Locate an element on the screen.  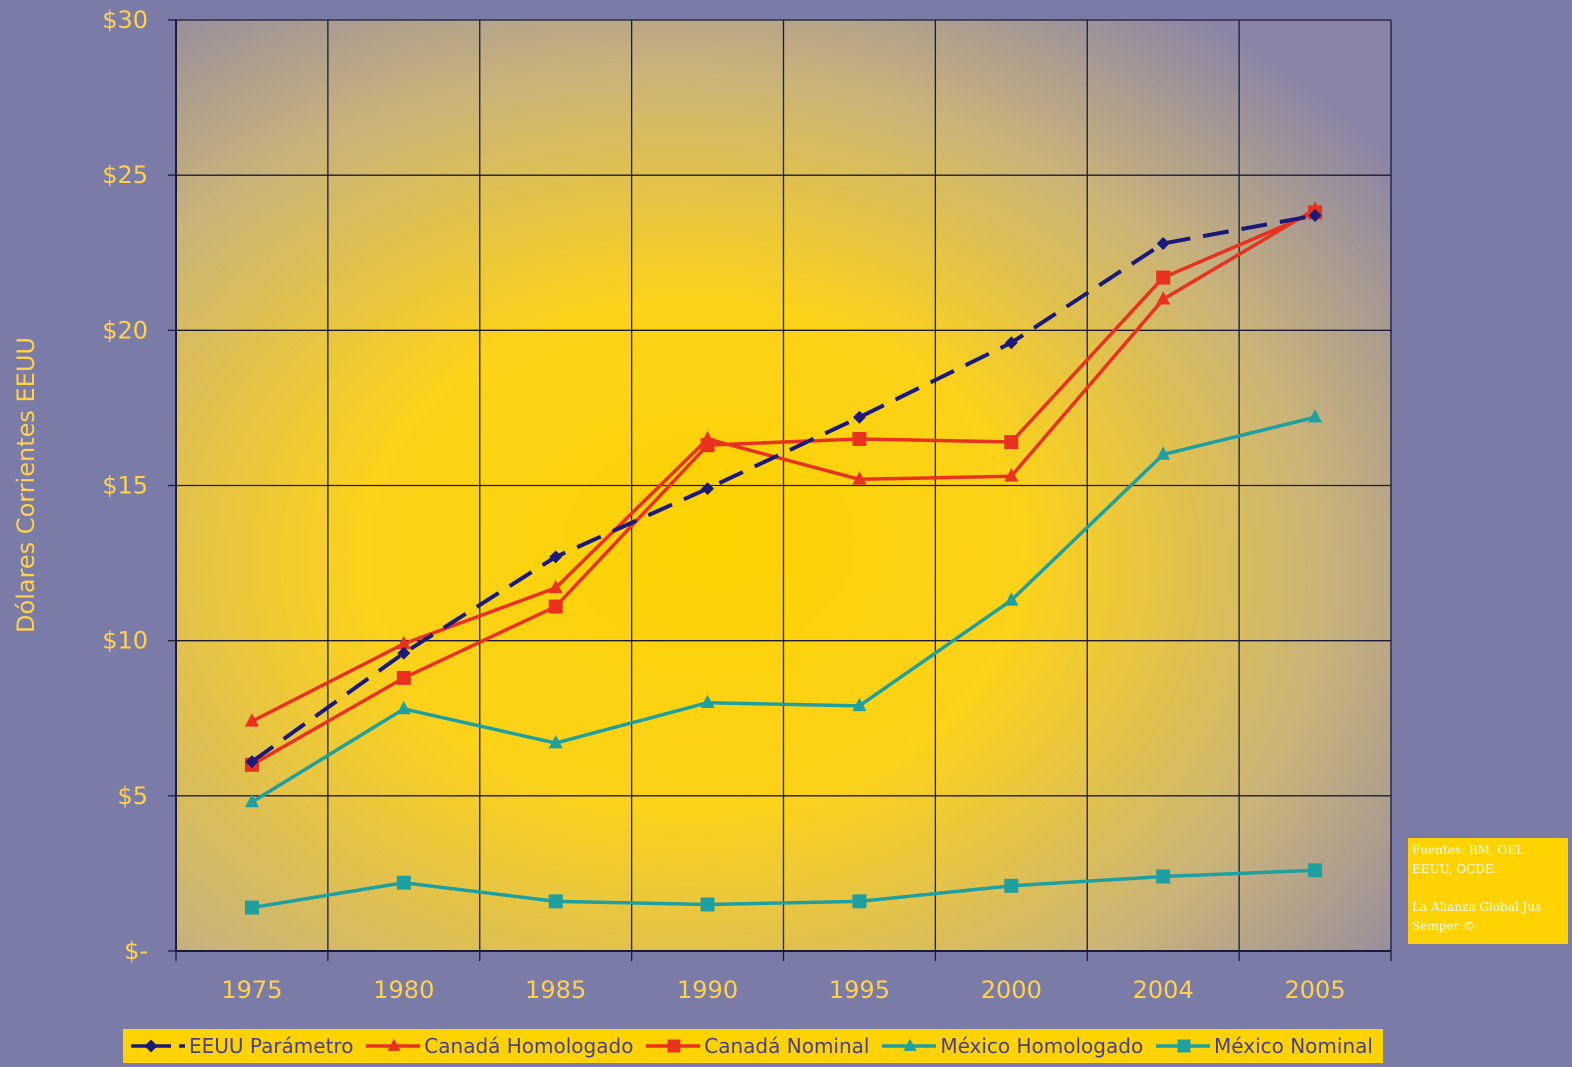
y-tick-label: $15 is located at coordinates (125, 486).